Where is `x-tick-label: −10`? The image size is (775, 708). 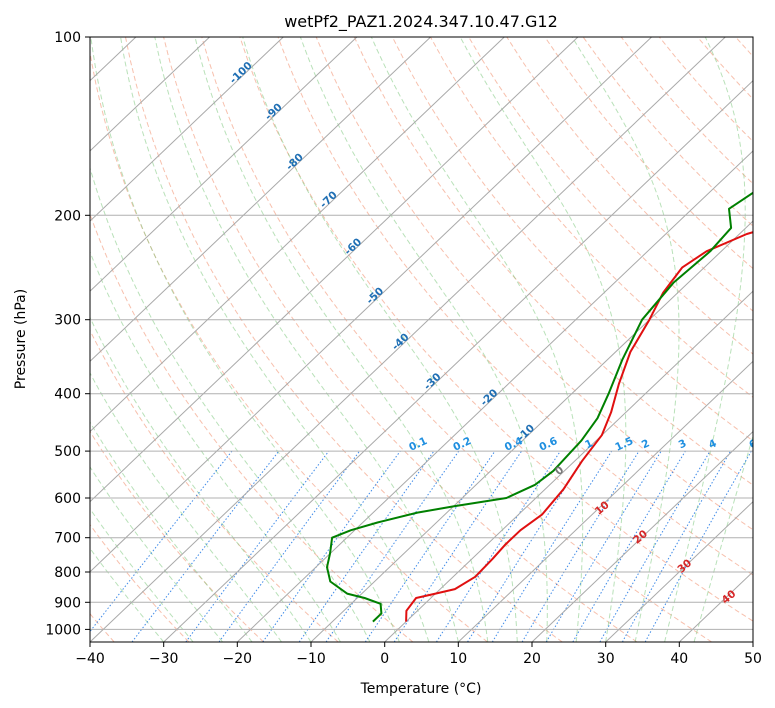 x-tick-label: −10 is located at coordinates (311, 659).